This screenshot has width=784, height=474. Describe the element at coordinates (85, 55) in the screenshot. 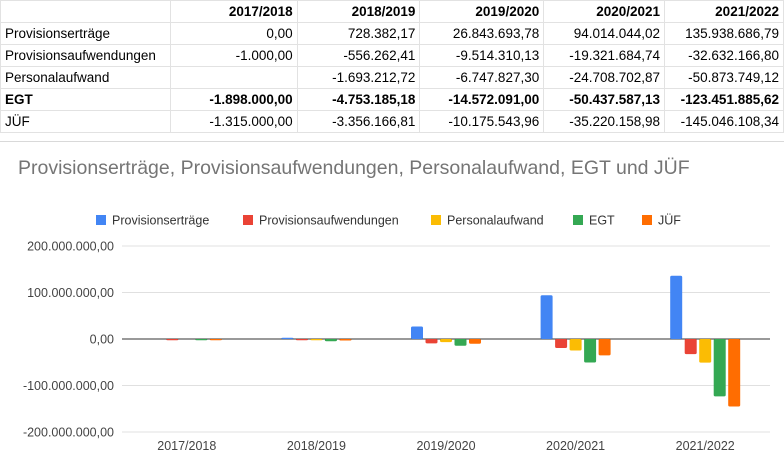

I see `row-label-cell: Provisionsaufwendungen` at that location.